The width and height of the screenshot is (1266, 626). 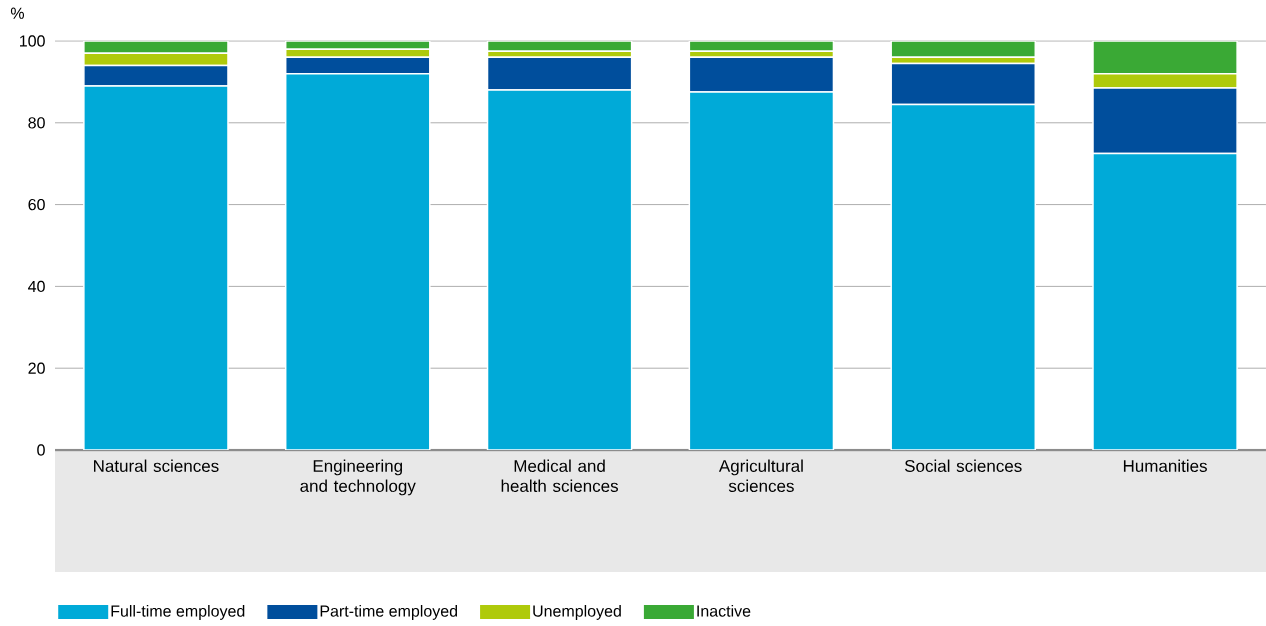 What do you see at coordinates (389, 612) in the screenshot?
I see `legend-label: Part-time employed` at bounding box center [389, 612].